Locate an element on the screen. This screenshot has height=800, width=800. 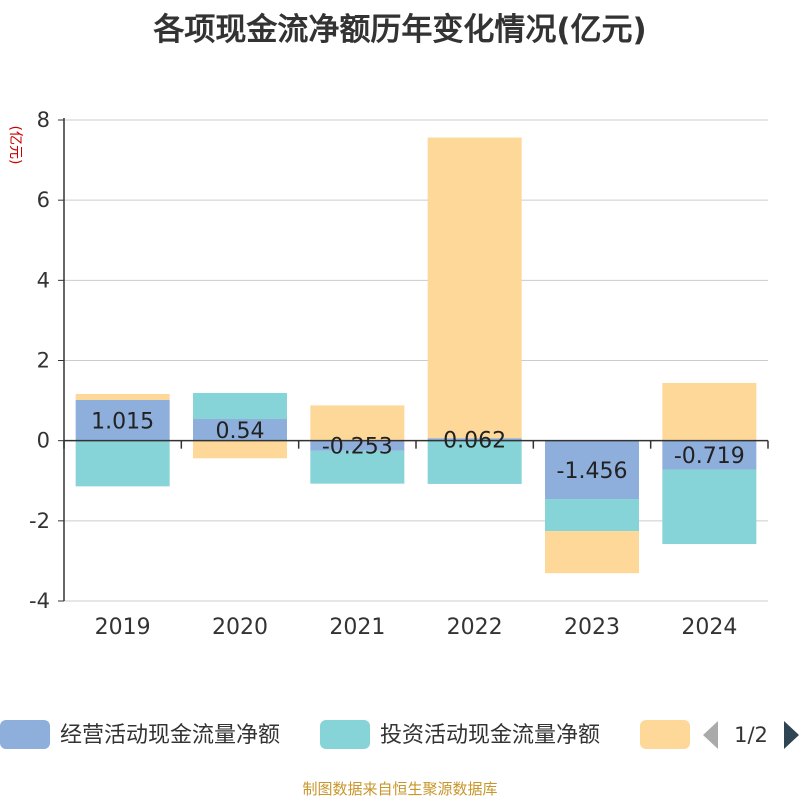
data-labels: 1.015 0.54 -0.253 0.062 -1.456 -0.719 is located at coordinates (418, 446).